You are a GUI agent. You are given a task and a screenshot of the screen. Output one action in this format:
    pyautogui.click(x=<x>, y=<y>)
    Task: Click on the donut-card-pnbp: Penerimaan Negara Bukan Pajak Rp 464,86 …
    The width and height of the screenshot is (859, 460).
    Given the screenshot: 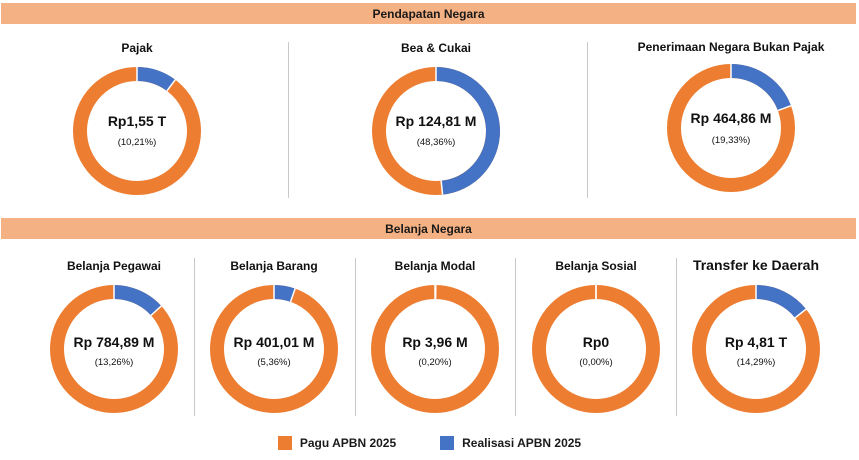 What is the action you would take?
    pyautogui.click(x=731, y=118)
    